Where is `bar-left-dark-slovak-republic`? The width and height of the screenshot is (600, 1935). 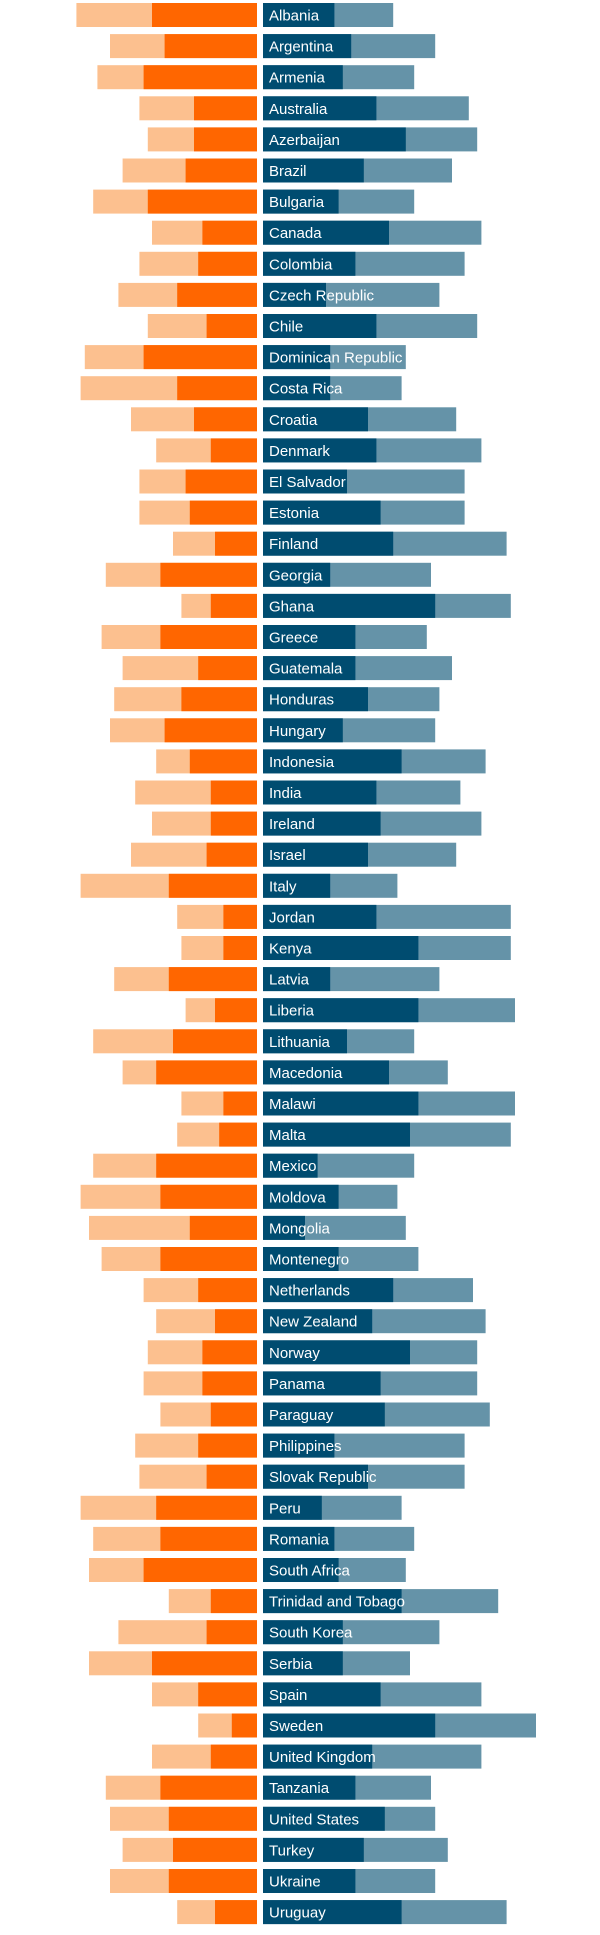
bar-left-dark-slovak-republic is located at coordinates (231, 1476).